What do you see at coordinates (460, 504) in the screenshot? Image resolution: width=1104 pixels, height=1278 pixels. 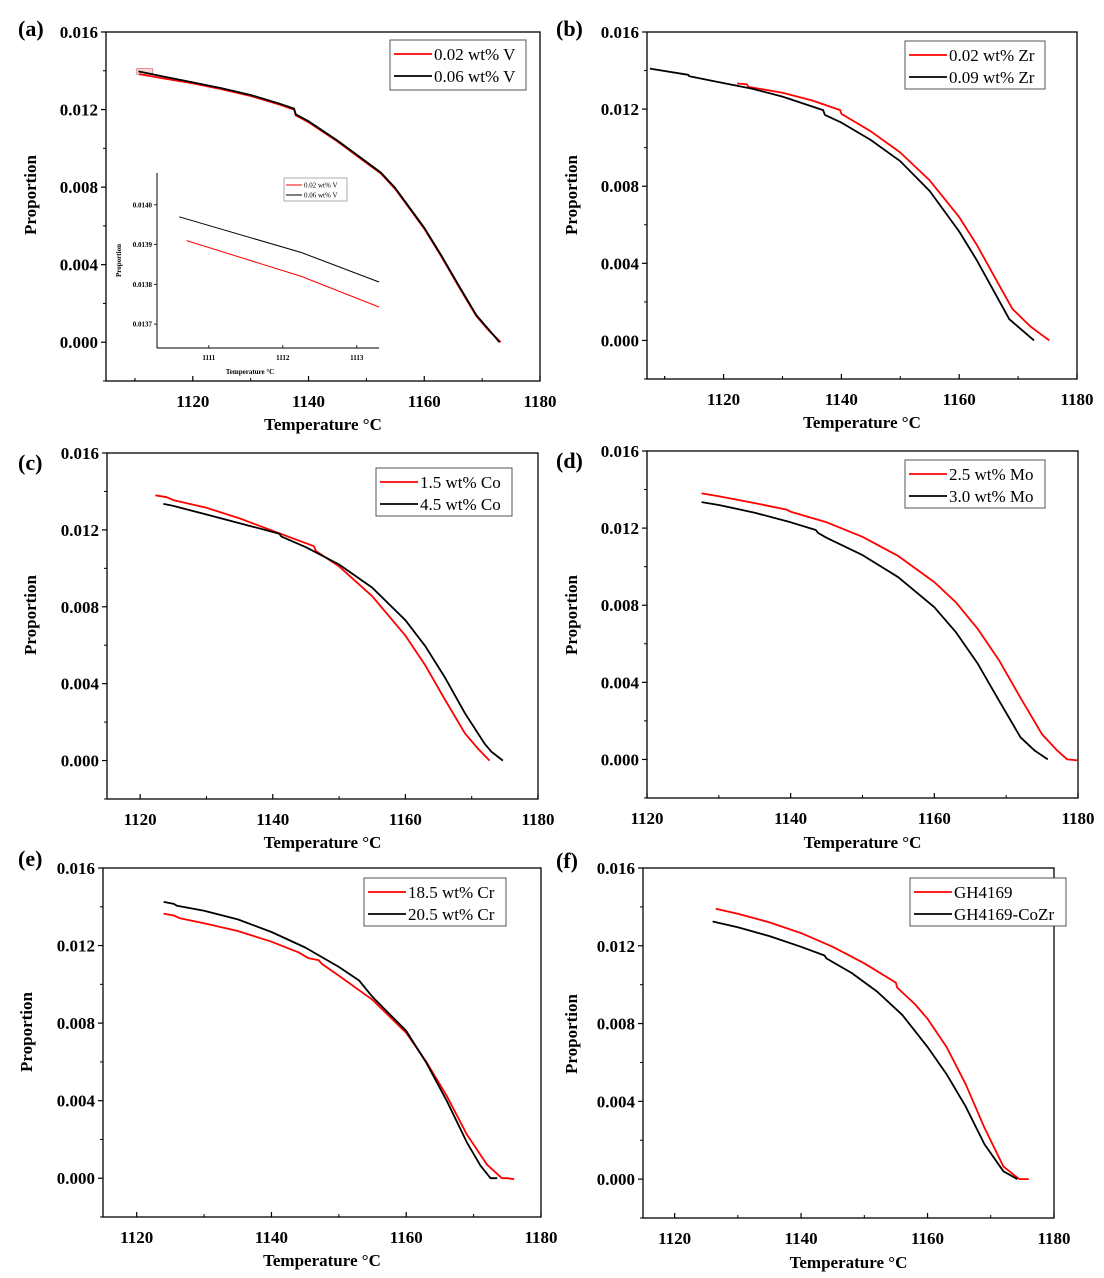 I see `legend-label-2: 4.5 wt% Co` at bounding box center [460, 504].